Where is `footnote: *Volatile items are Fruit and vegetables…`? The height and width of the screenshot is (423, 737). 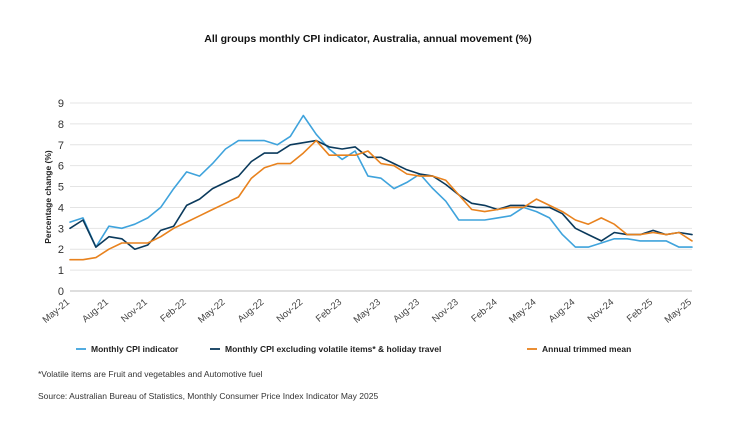
footnote: *Volatile items are Fruit and vegetables… is located at coordinates (150, 374).